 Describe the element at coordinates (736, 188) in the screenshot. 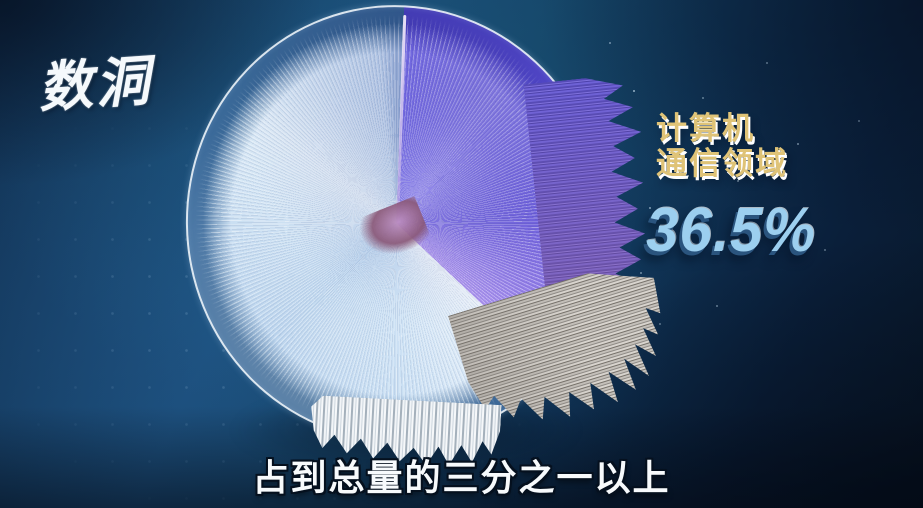

I see `slice-callout: 计算机 通信领域 36.5%` at that location.